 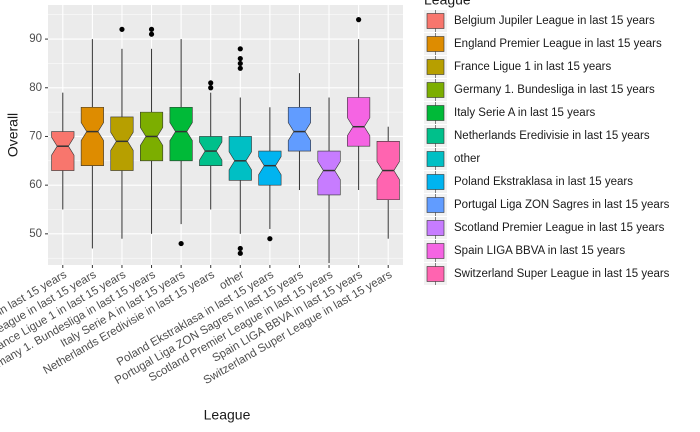 I want to click on legend-label: France Ligue 1 in last 15 years, so click(x=533, y=67).